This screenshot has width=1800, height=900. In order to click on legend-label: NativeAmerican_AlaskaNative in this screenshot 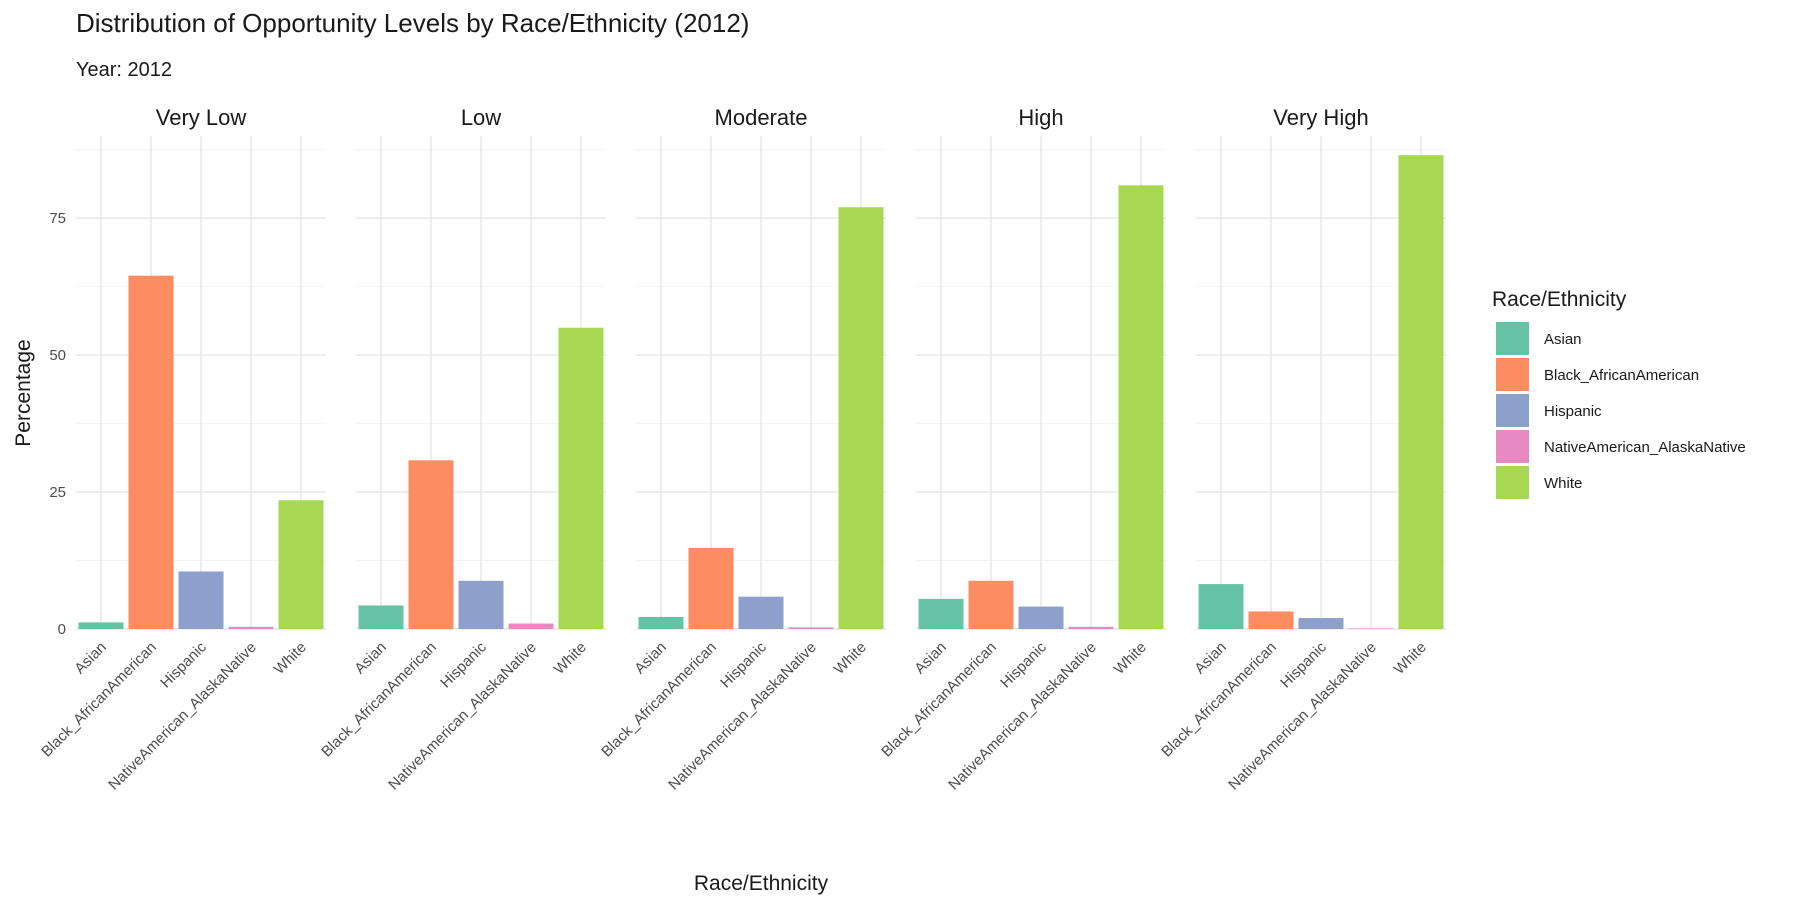, I will do `click(1645, 447)`.